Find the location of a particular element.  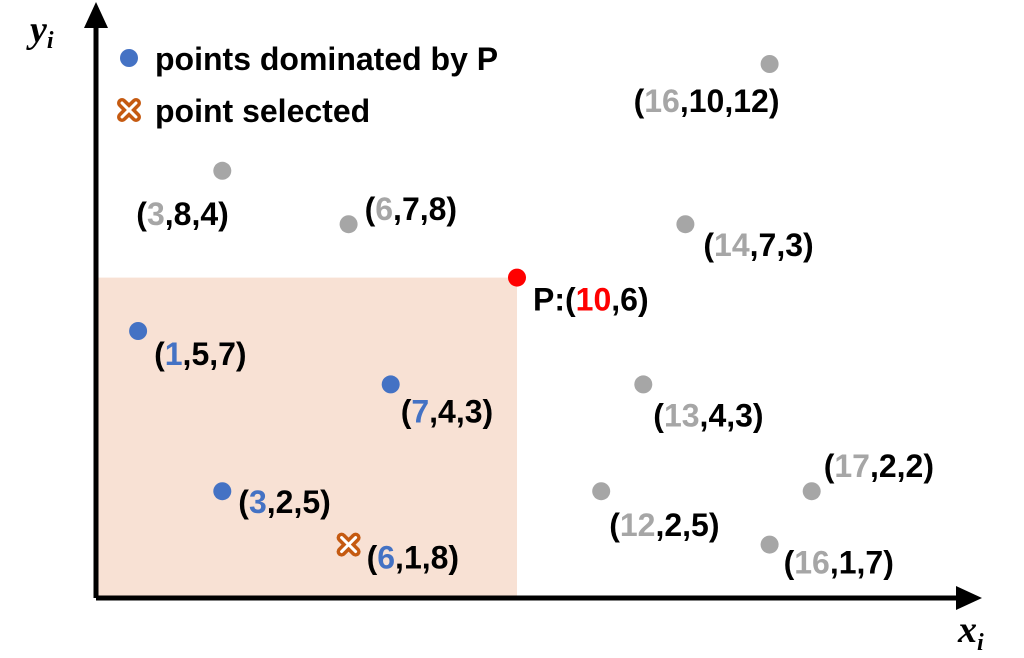

legend: points dominated by P point selected is located at coordinates (307, 85).